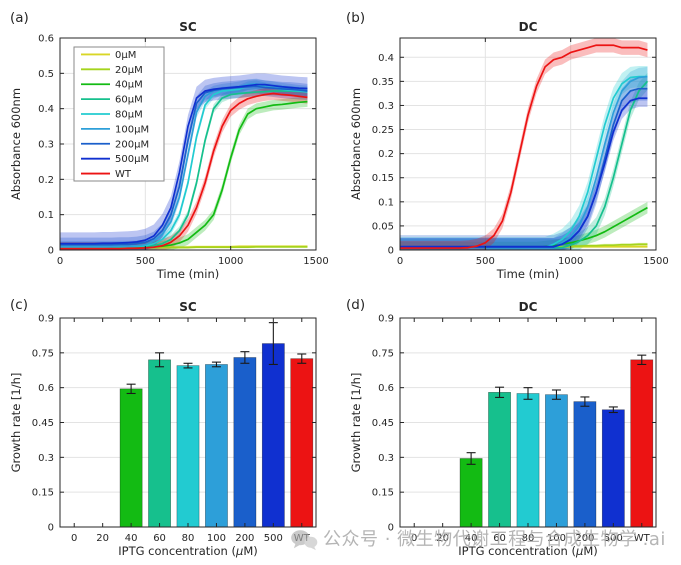  Describe the element at coordinates (524, 163) in the screenshot. I see `series-band-200µM` at that location.